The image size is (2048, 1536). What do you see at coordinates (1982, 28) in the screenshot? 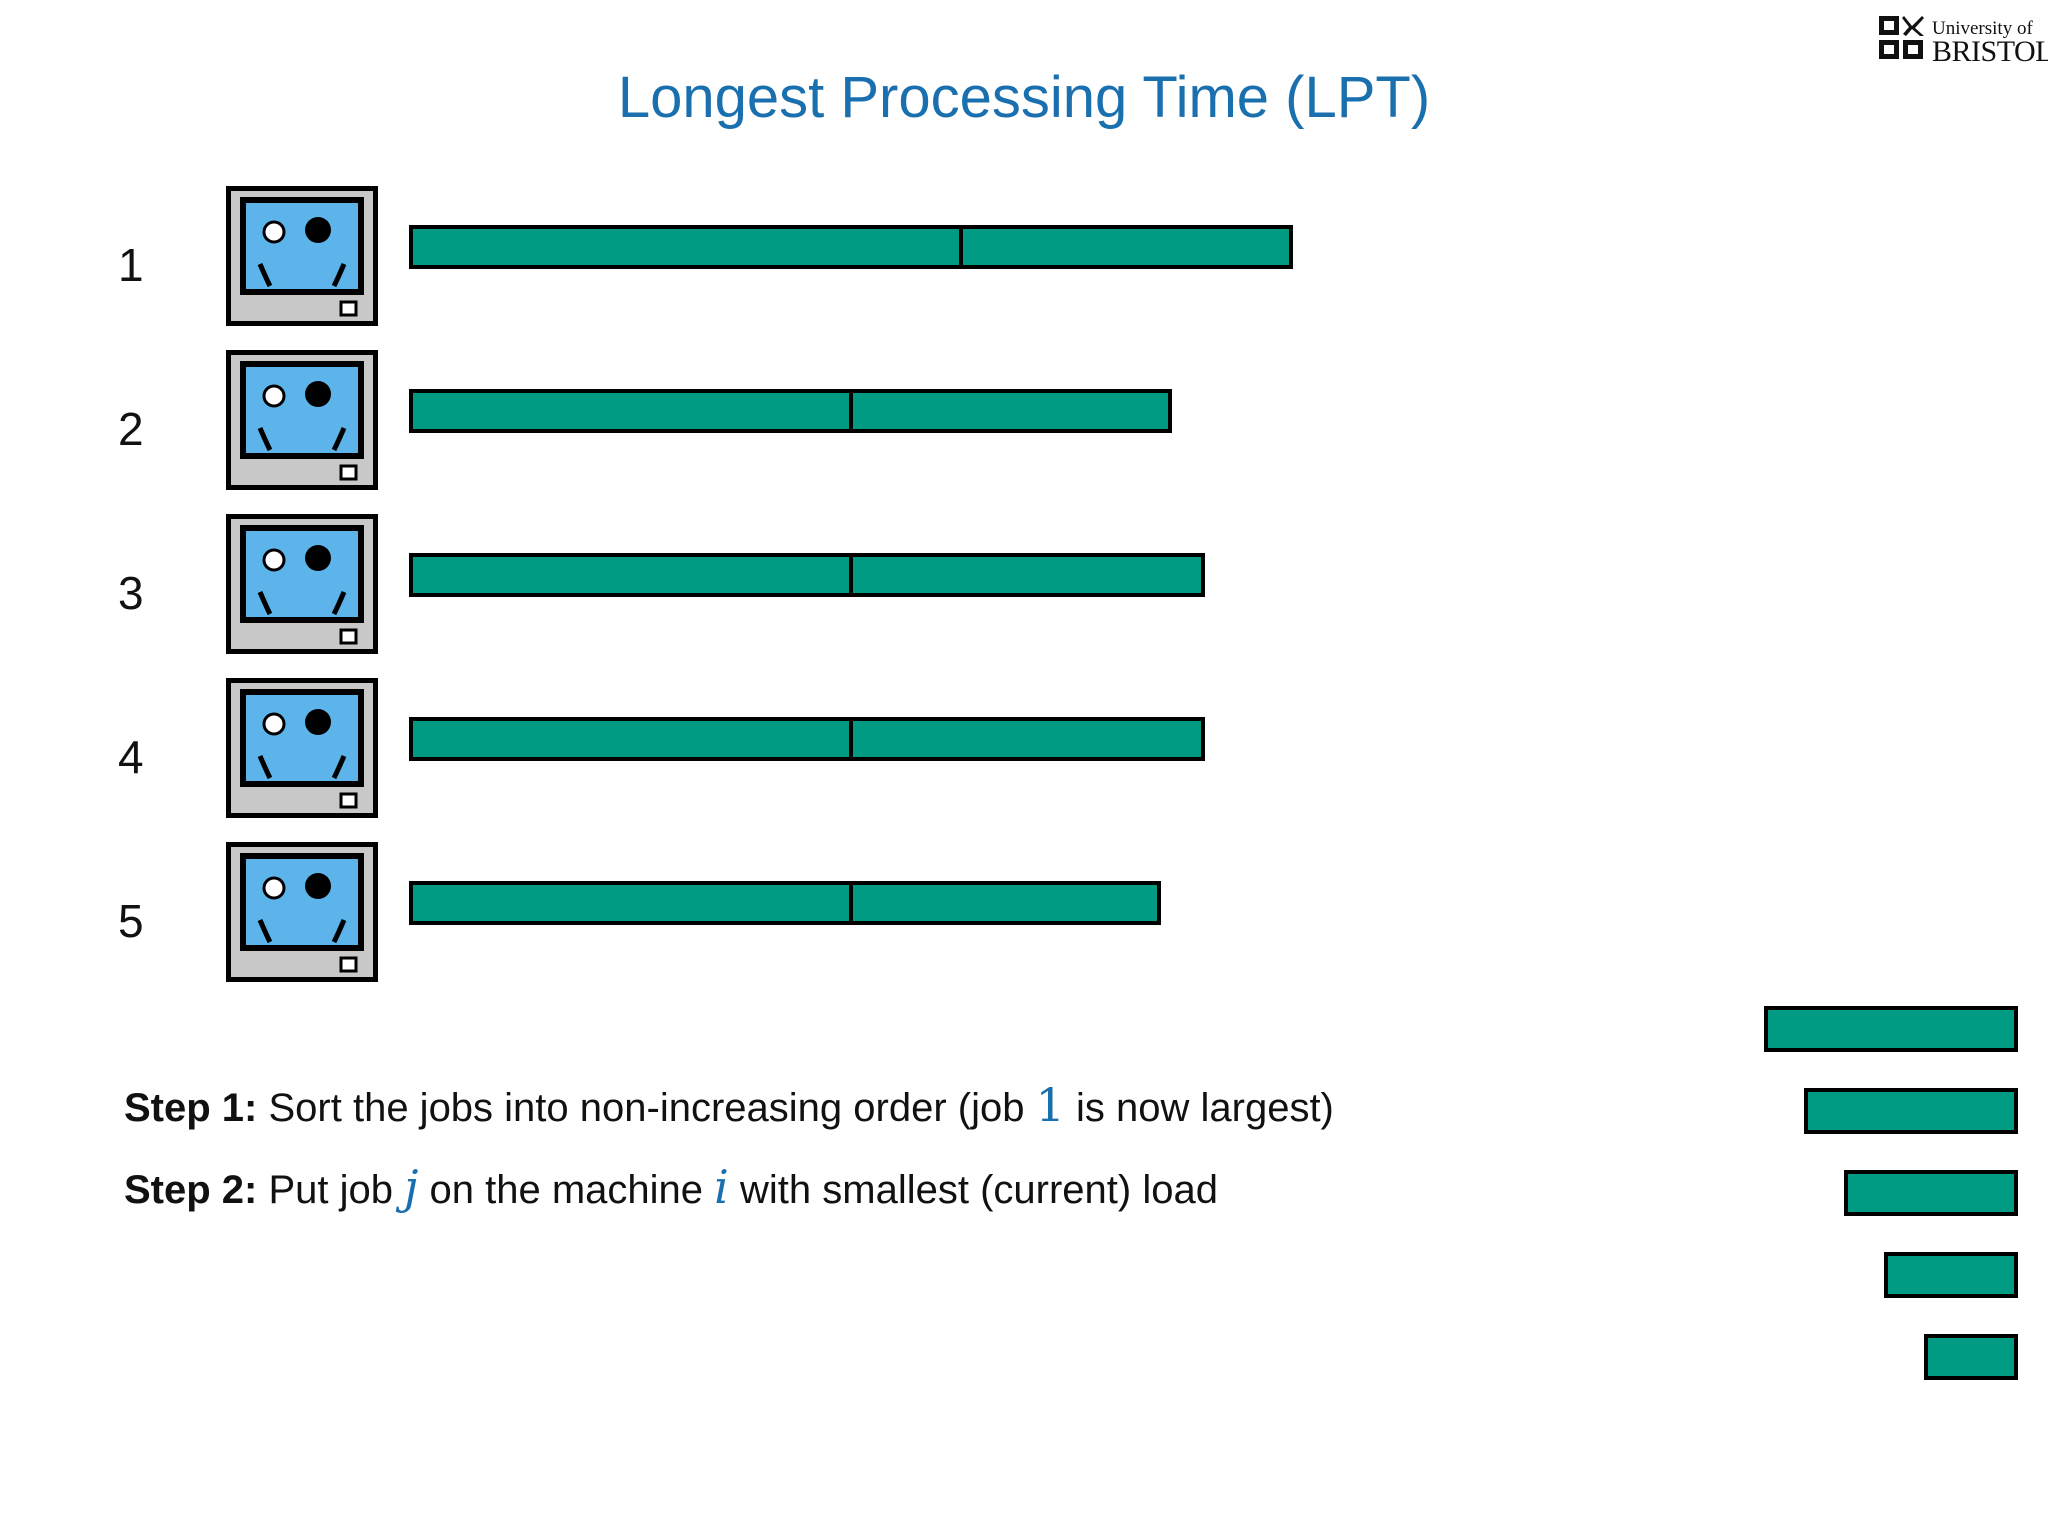
I see `logo-text-line1: University of` at bounding box center [1982, 28].